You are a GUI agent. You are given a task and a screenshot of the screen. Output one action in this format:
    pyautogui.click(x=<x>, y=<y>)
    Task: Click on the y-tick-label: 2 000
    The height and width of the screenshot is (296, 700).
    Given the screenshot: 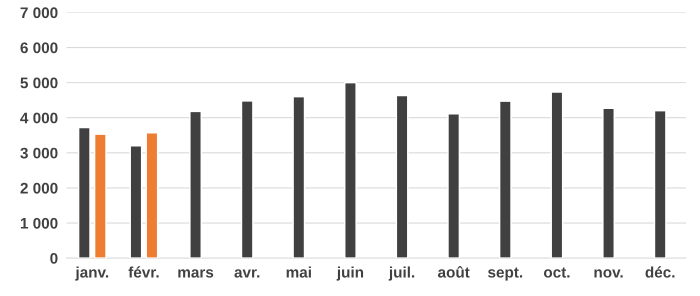 What is the action you would take?
    pyautogui.click(x=39, y=188)
    